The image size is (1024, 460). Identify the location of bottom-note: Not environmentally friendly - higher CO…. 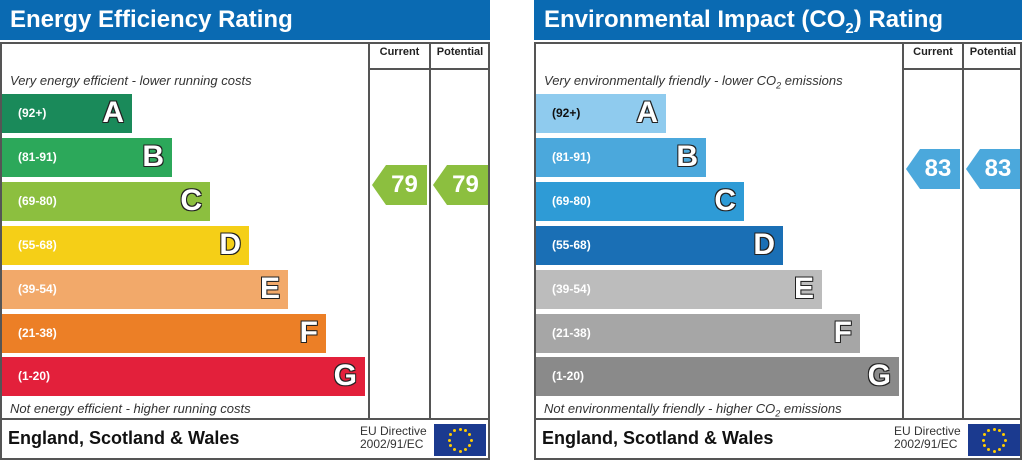
(693, 410).